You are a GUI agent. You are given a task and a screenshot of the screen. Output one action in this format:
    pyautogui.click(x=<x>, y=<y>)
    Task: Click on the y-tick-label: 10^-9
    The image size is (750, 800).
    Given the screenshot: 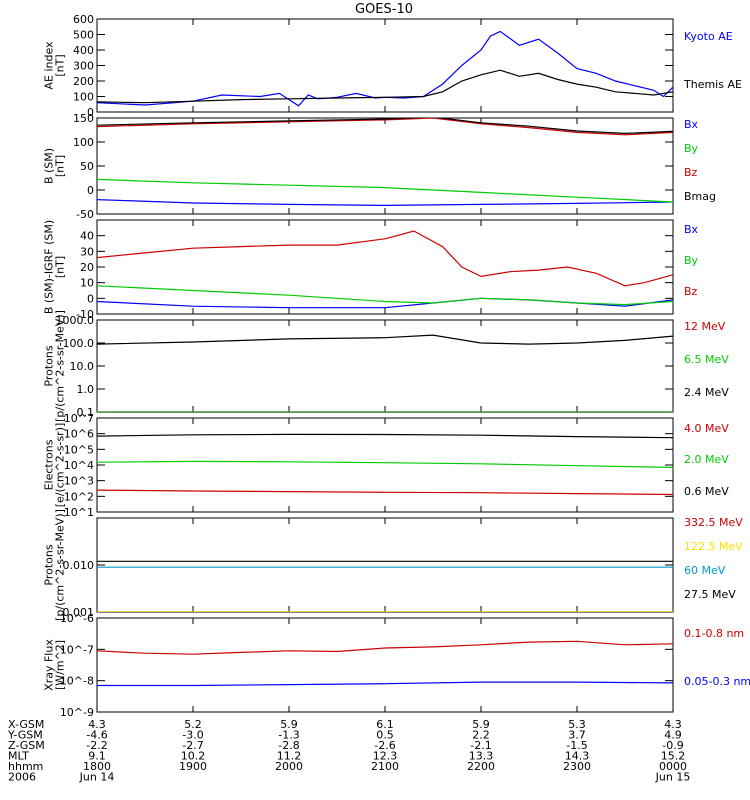 What is the action you would take?
    pyautogui.click(x=77, y=712)
    